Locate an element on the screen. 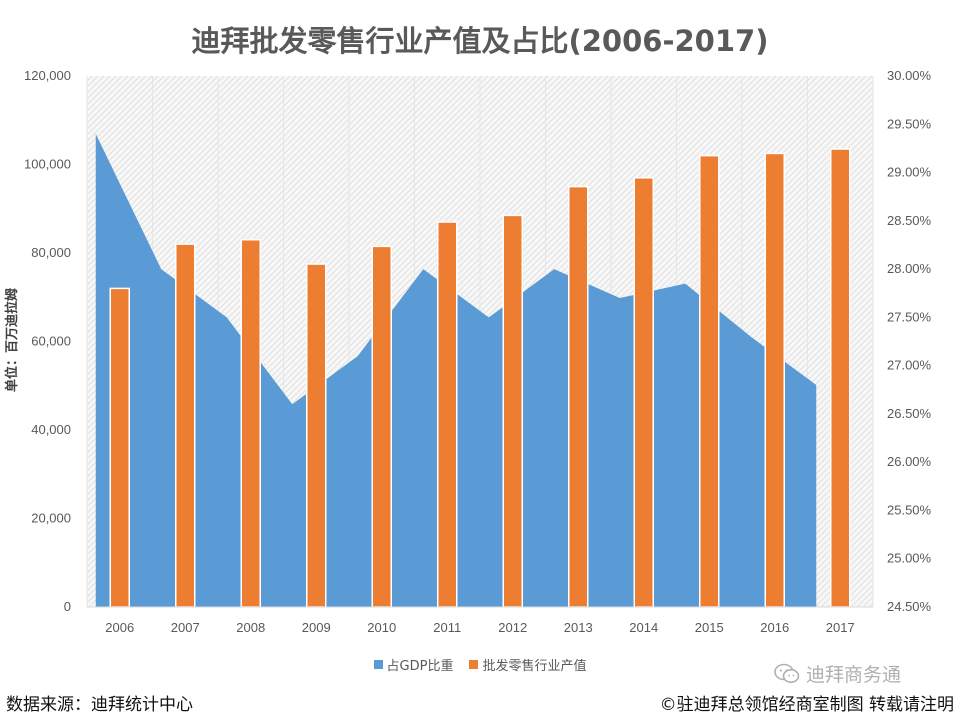 The width and height of the screenshot is (960, 720). left-tick-label: 120,000 is located at coordinates (47, 75).